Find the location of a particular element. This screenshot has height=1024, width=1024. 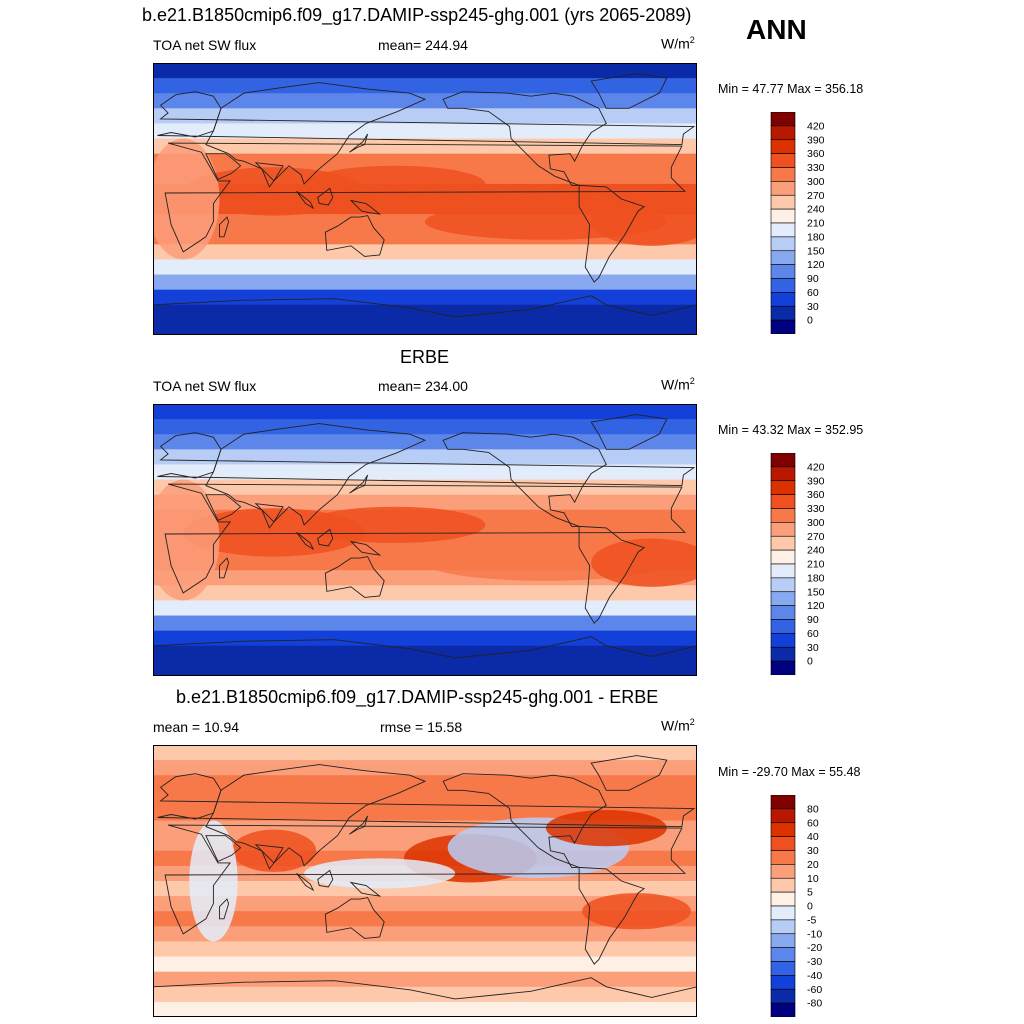

colorbar-tick-label: 90 is located at coordinates (813, 620).